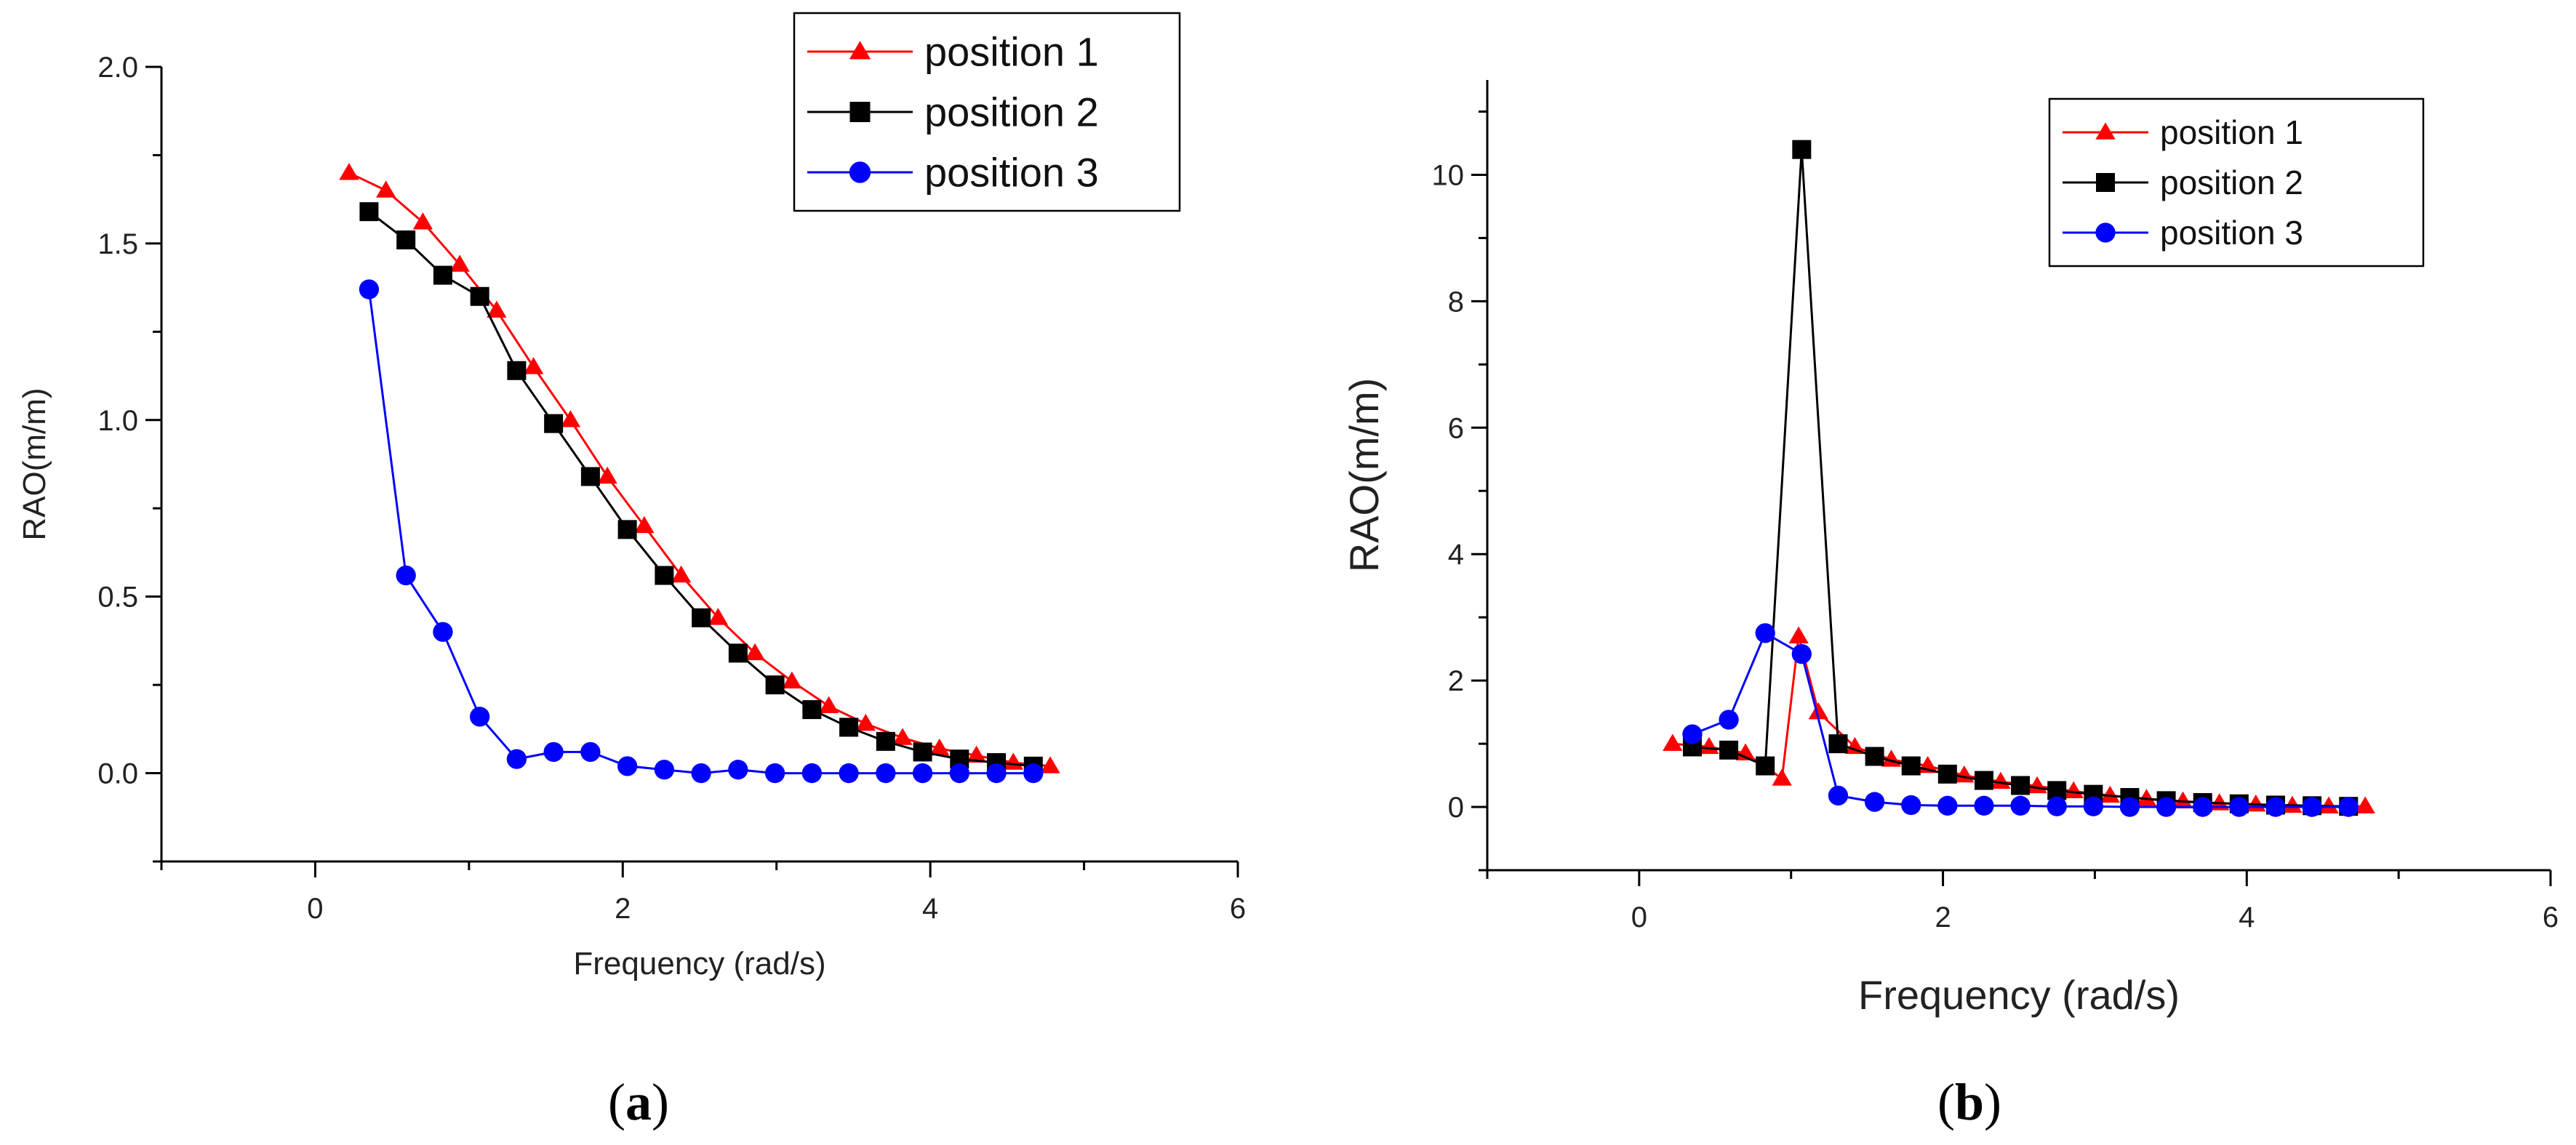 The height and width of the screenshot is (1145, 2576). I want to click on y-tick-label: 10, so click(1448, 175).